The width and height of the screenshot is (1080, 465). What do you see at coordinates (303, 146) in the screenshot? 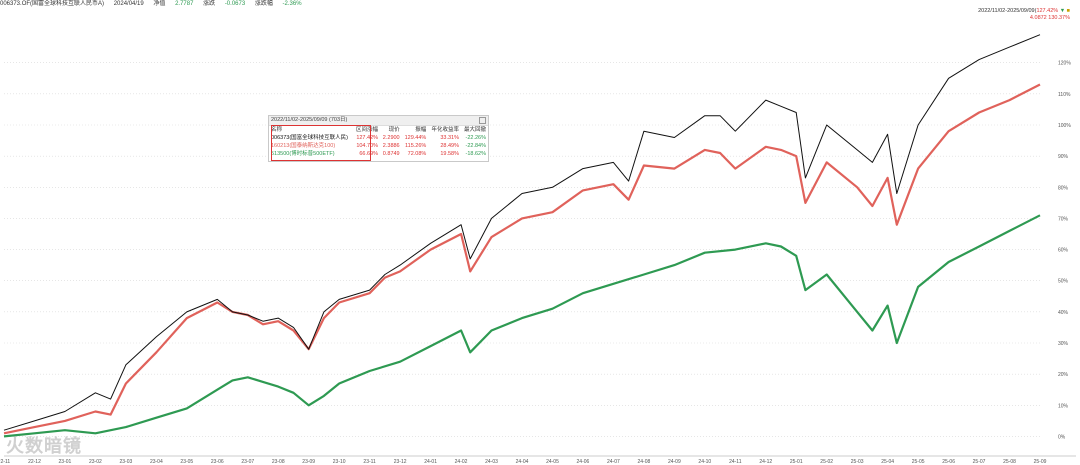
I see `legend-name: 160213(国泰纳斯达克100)` at bounding box center [303, 146].